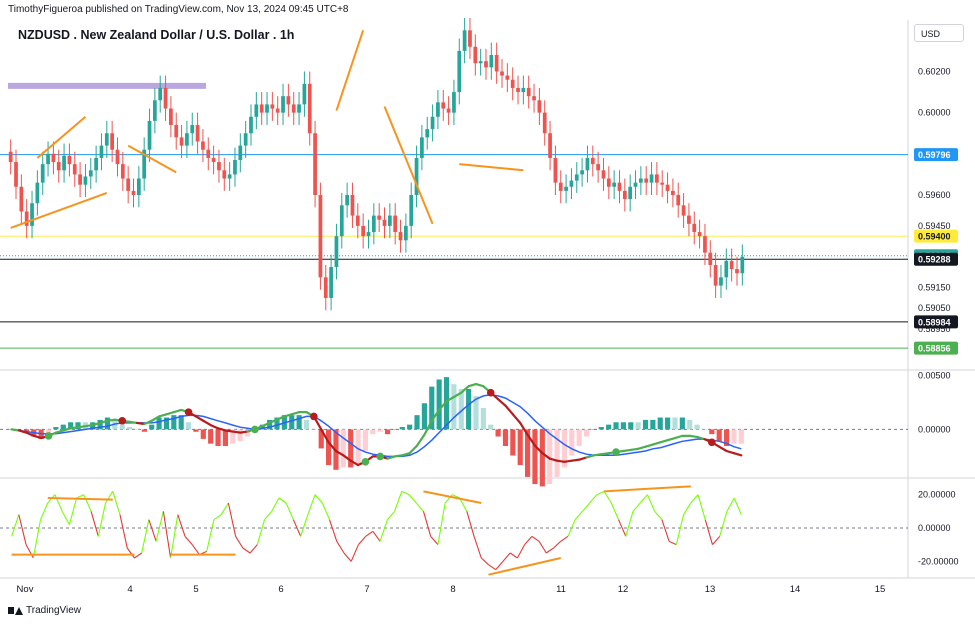 This screenshot has width=975, height=625. Describe the element at coordinates (934, 260) in the screenshot. I see `price-tag-label: 0.59288` at that location.